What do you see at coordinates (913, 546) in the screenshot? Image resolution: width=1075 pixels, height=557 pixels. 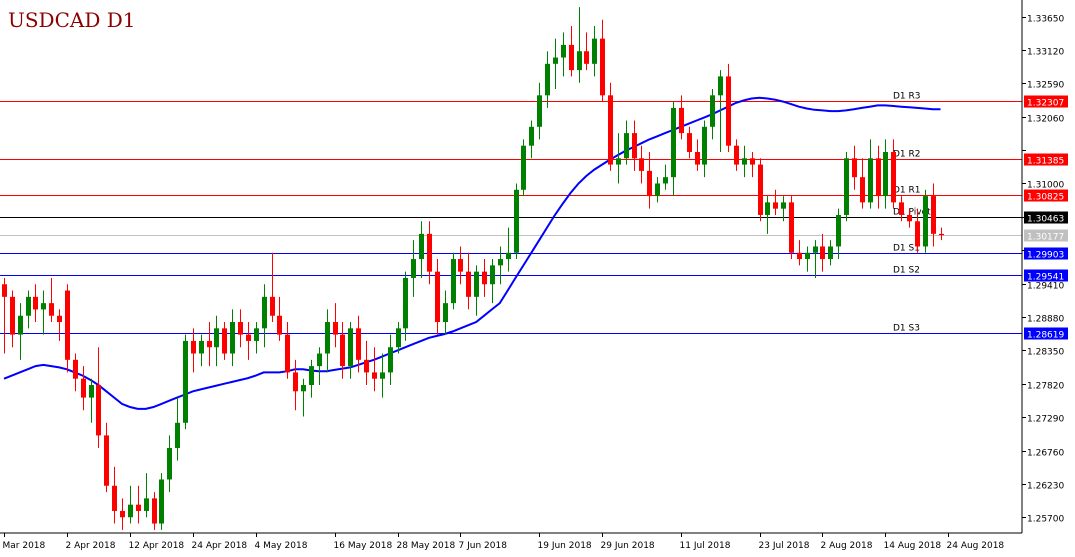 I see `time-tick-label: 14 Aug 2018` at bounding box center [913, 546].